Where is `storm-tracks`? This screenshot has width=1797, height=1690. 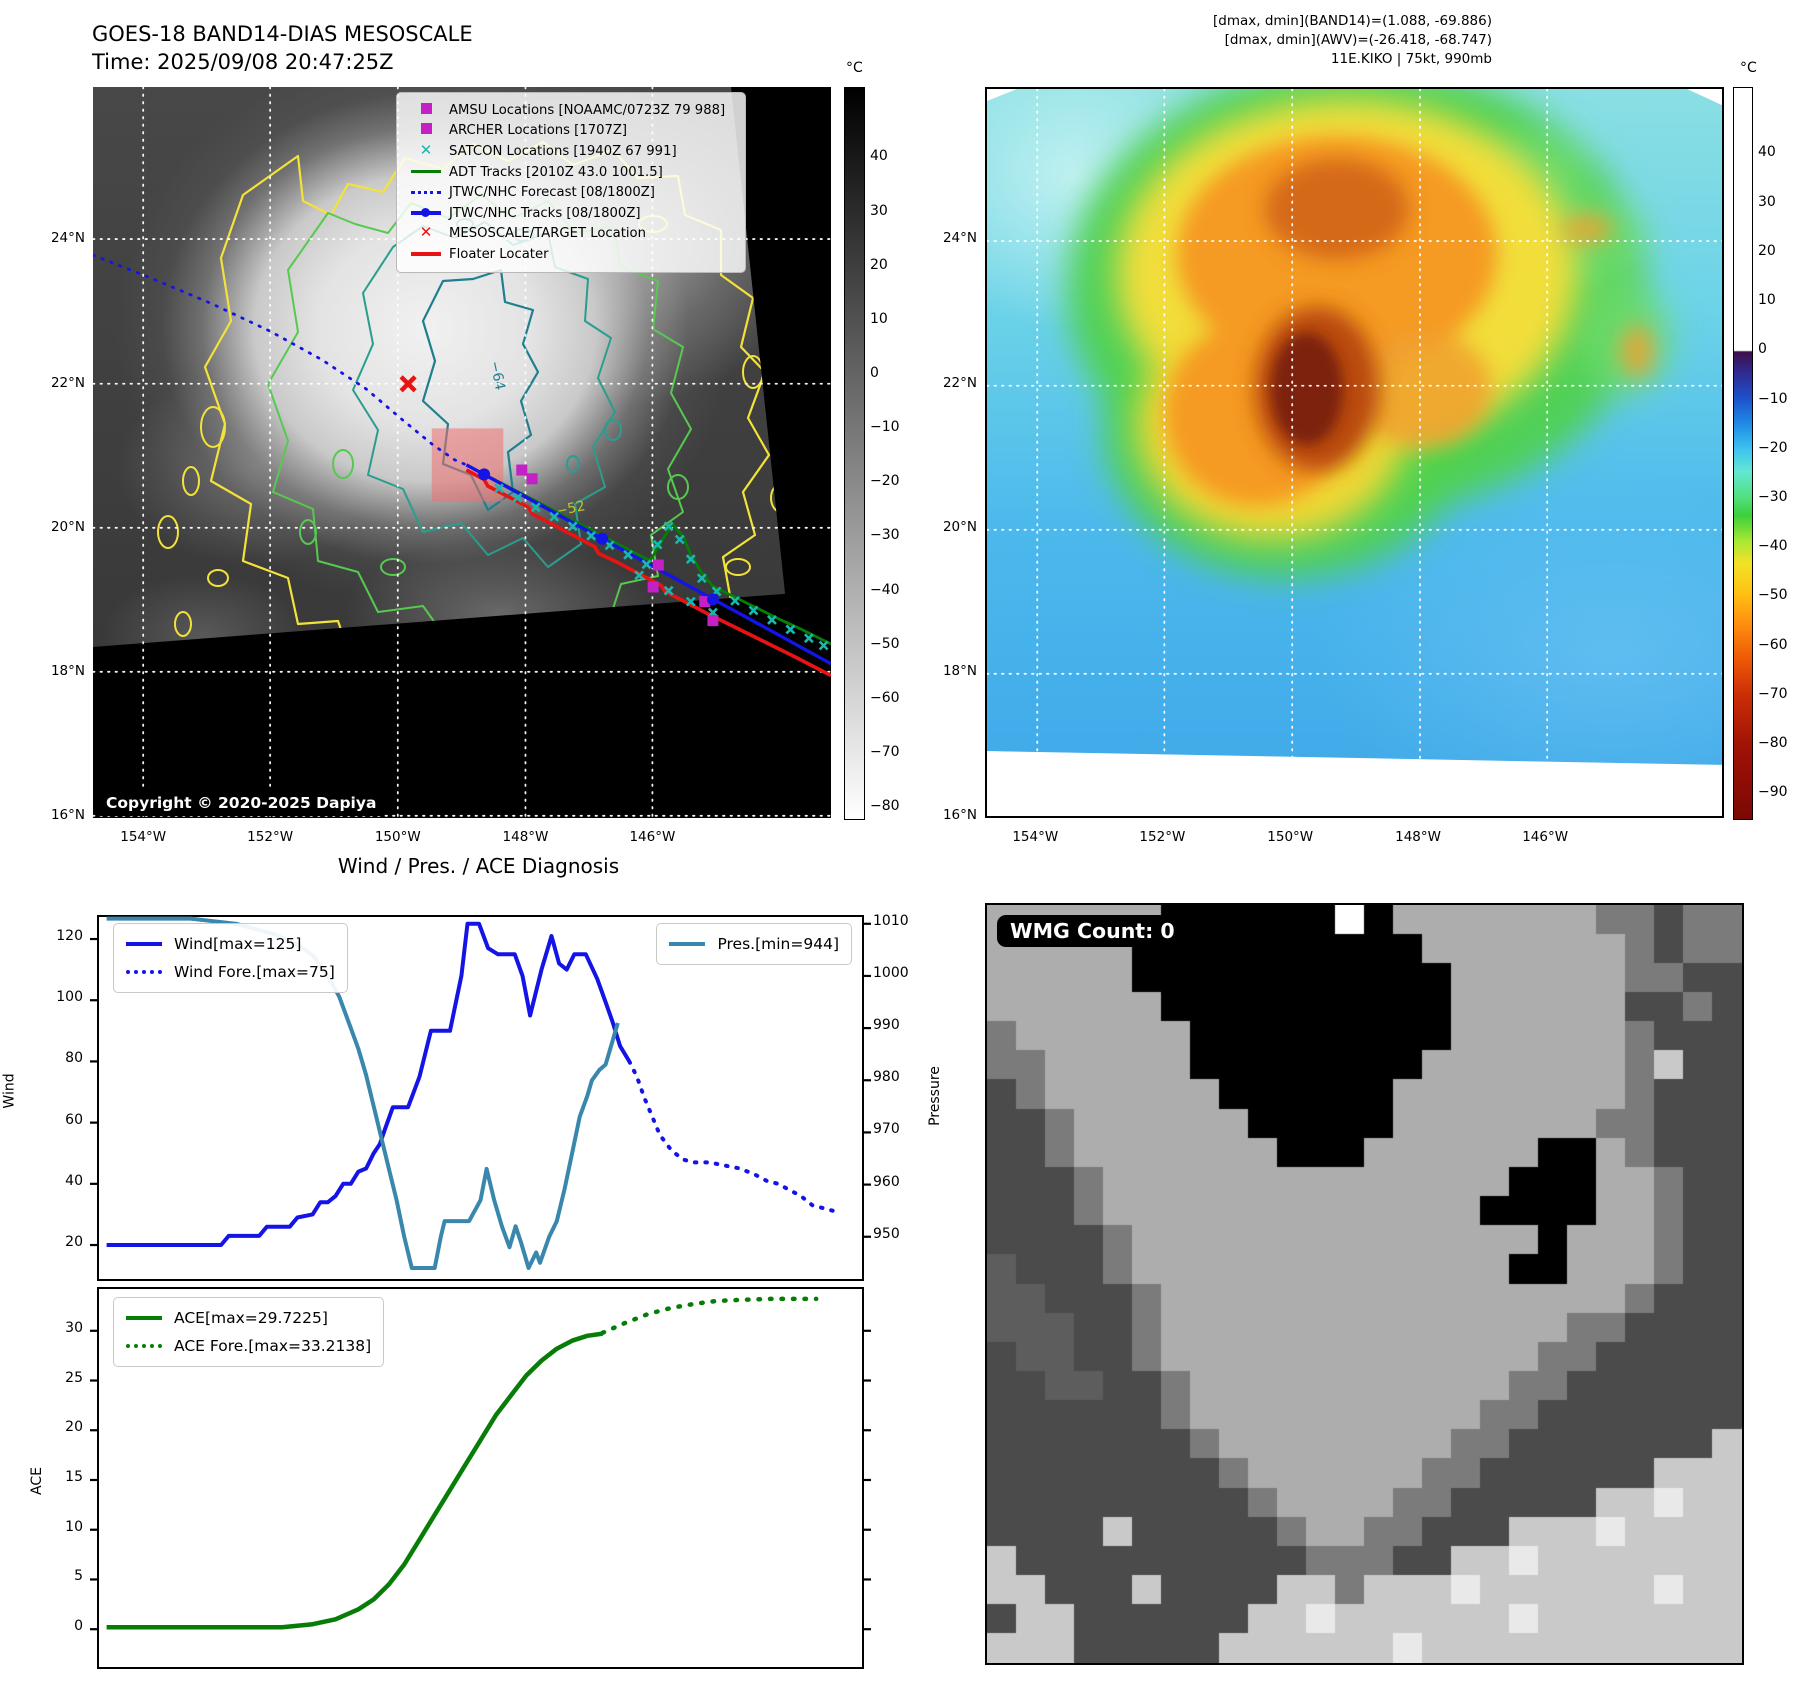 storm-tracks is located at coordinates (462, 465).